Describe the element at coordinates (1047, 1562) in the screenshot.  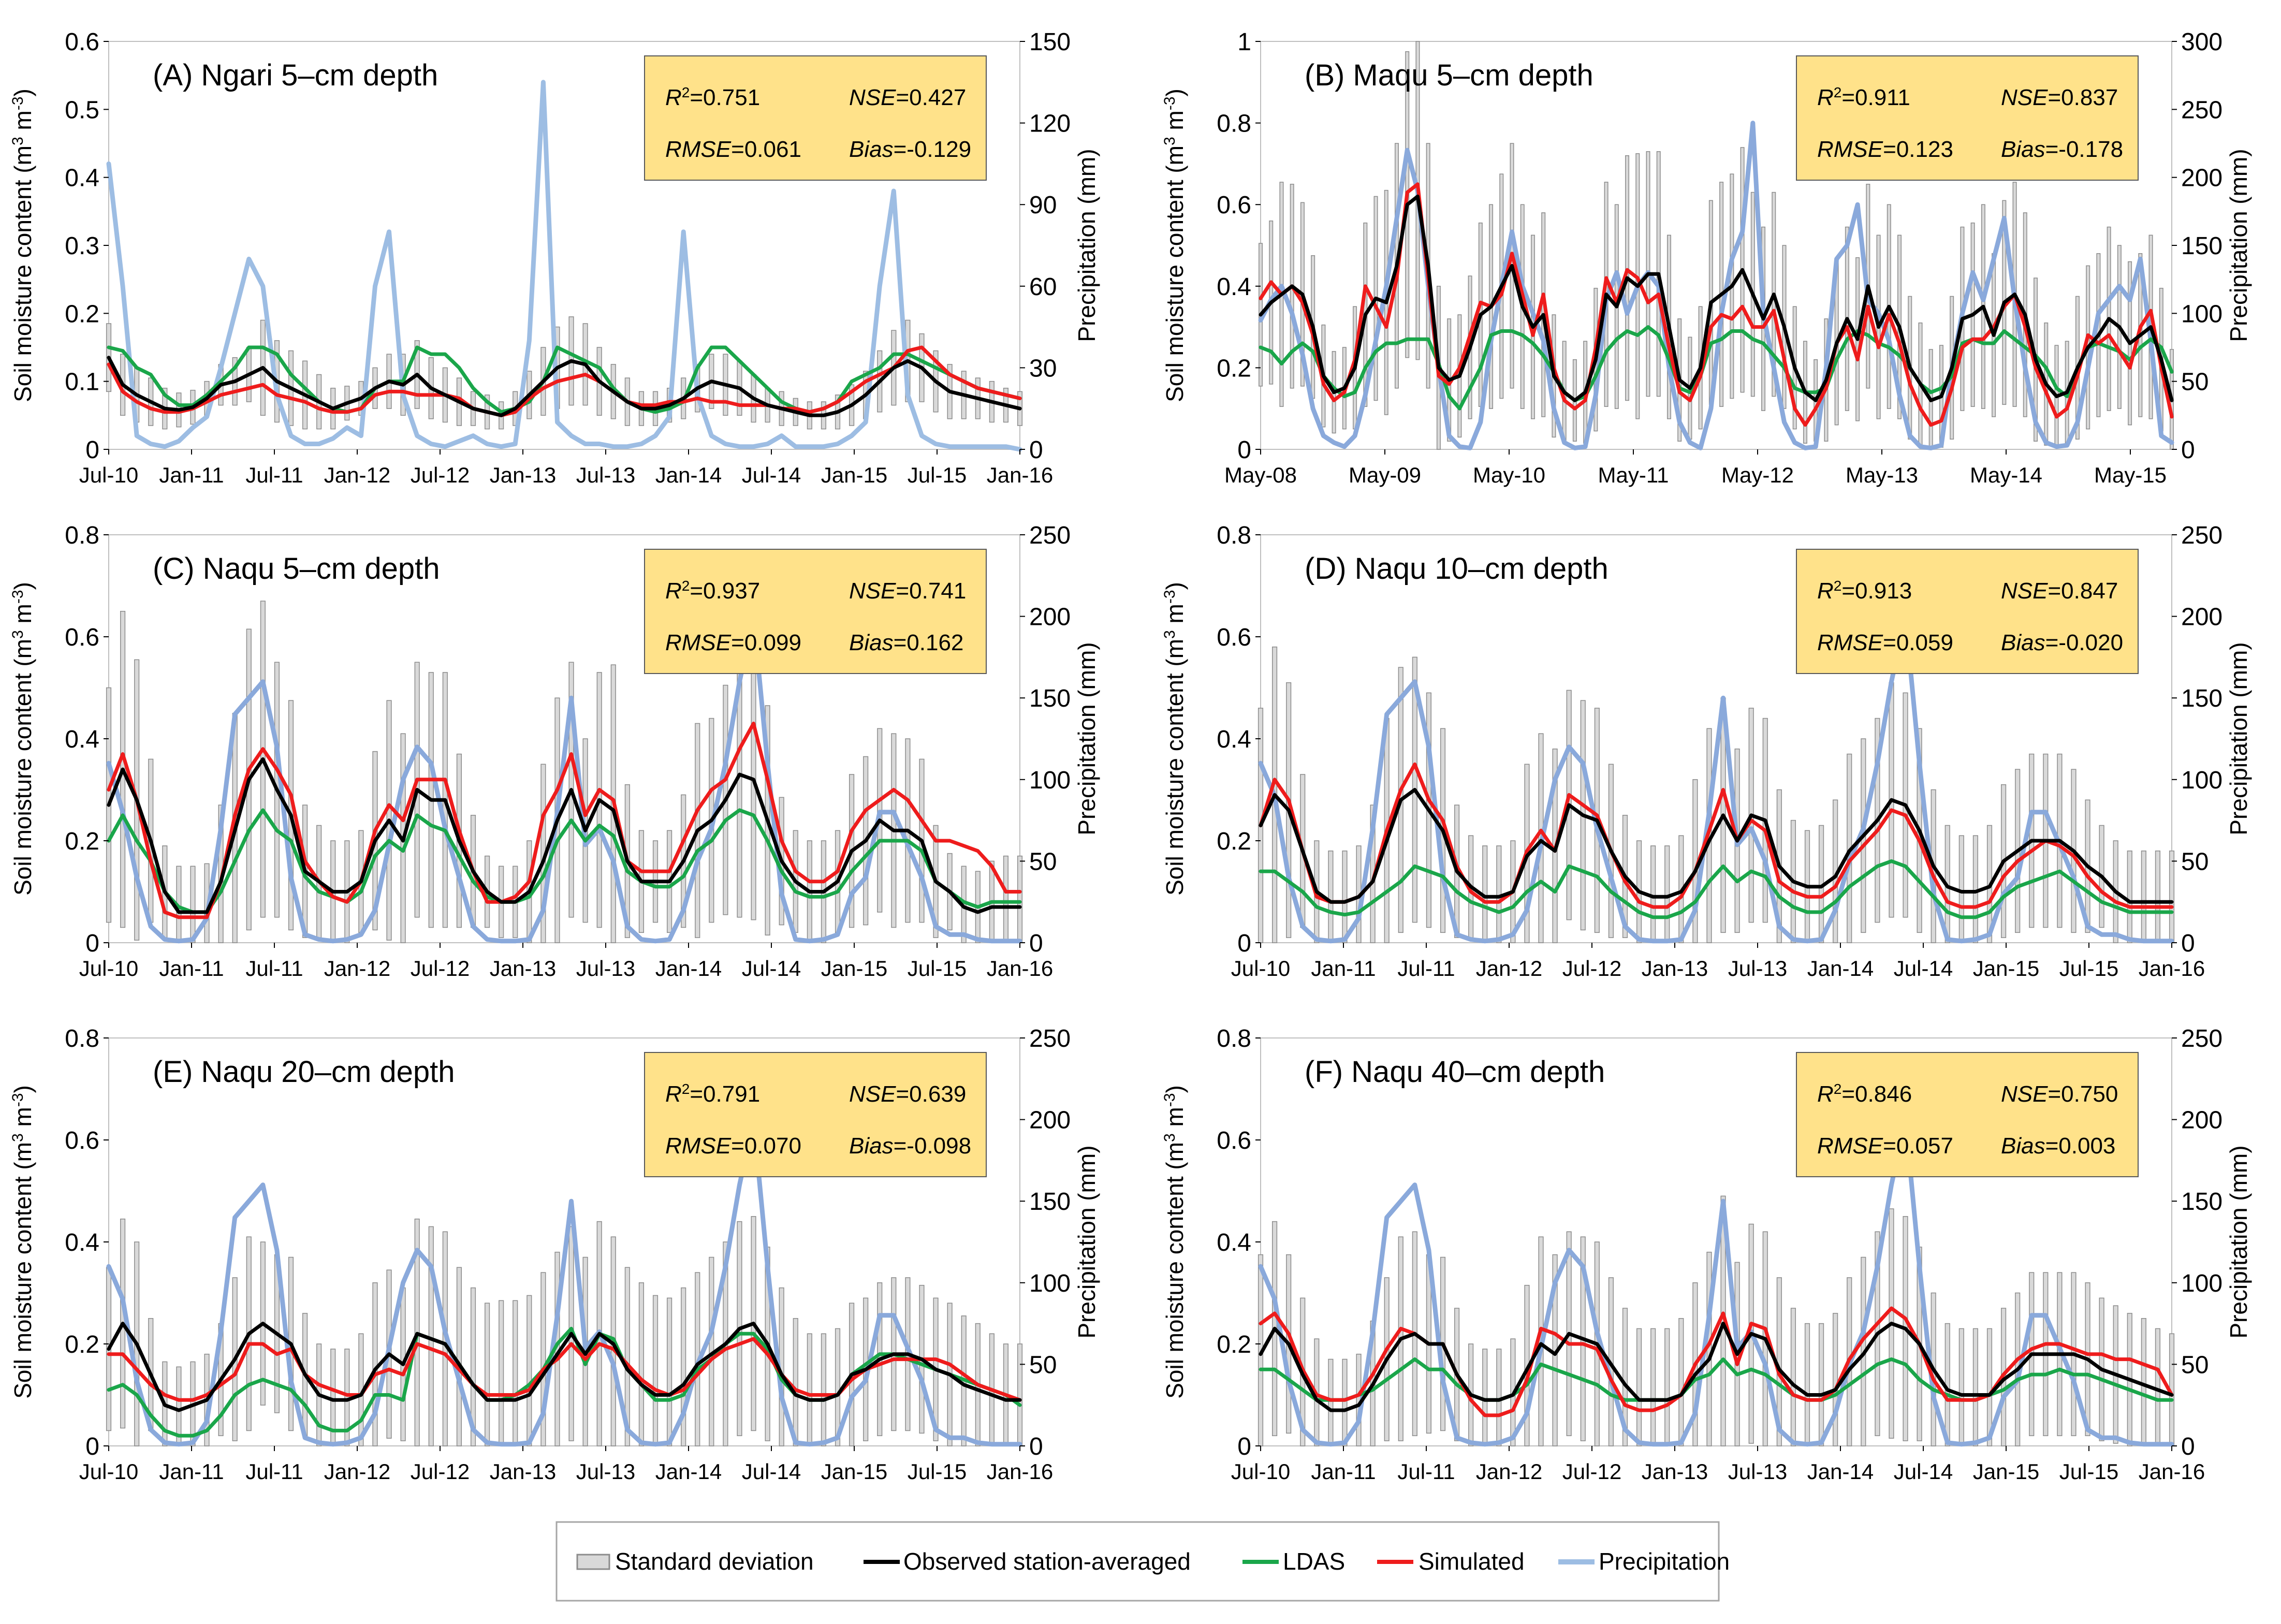
I see `legend-label-observed: Observed station-averaged` at that location.